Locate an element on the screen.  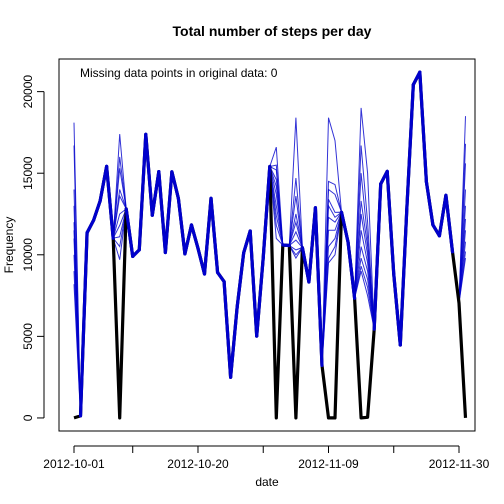
chart-title: Total number of steps per day is located at coordinates (272, 31).